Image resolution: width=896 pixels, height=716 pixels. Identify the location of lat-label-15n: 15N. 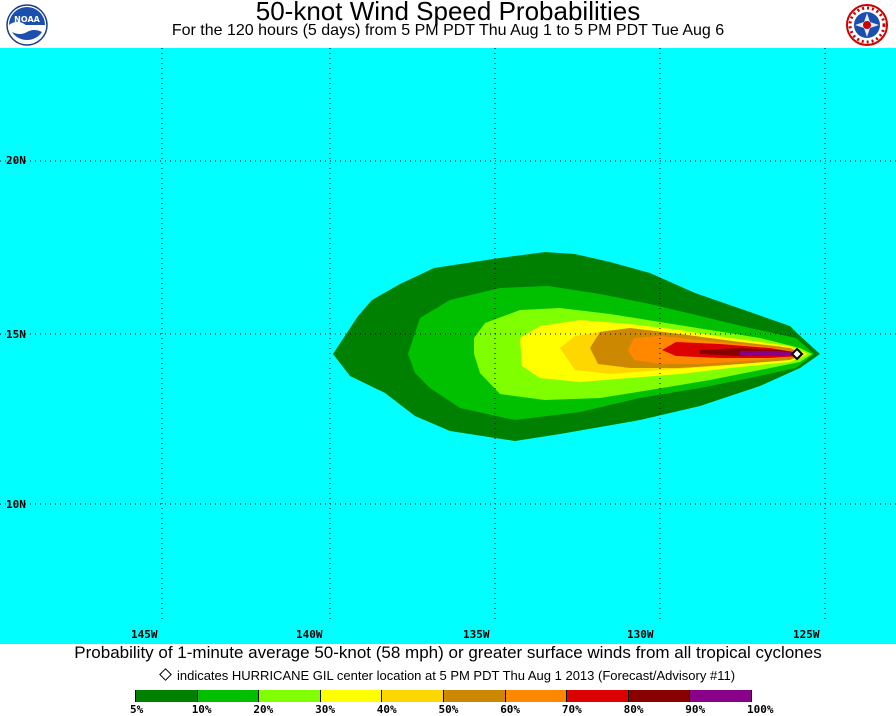
(16, 334).